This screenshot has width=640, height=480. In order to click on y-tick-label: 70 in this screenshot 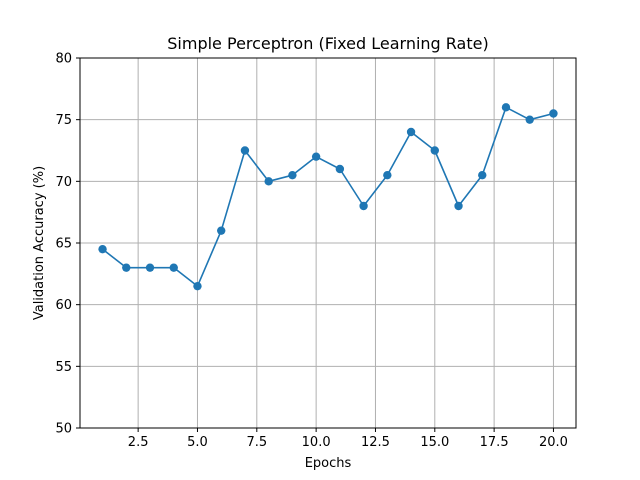, I will do `click(63, 182)`.